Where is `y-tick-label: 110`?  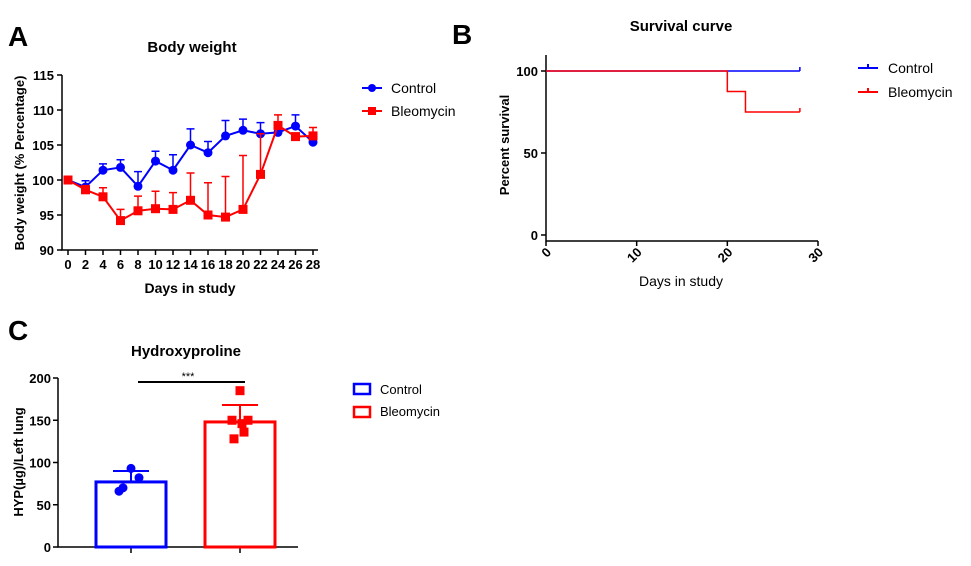 y-tick-label: 110 is located at coordinates (43, 110).